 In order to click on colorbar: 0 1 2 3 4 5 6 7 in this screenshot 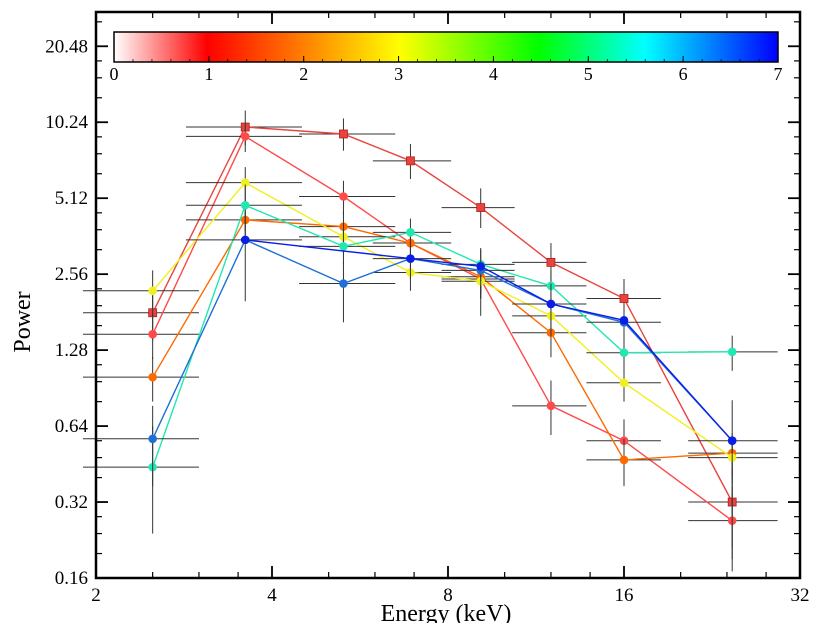, I will do `click(446, 57)`.